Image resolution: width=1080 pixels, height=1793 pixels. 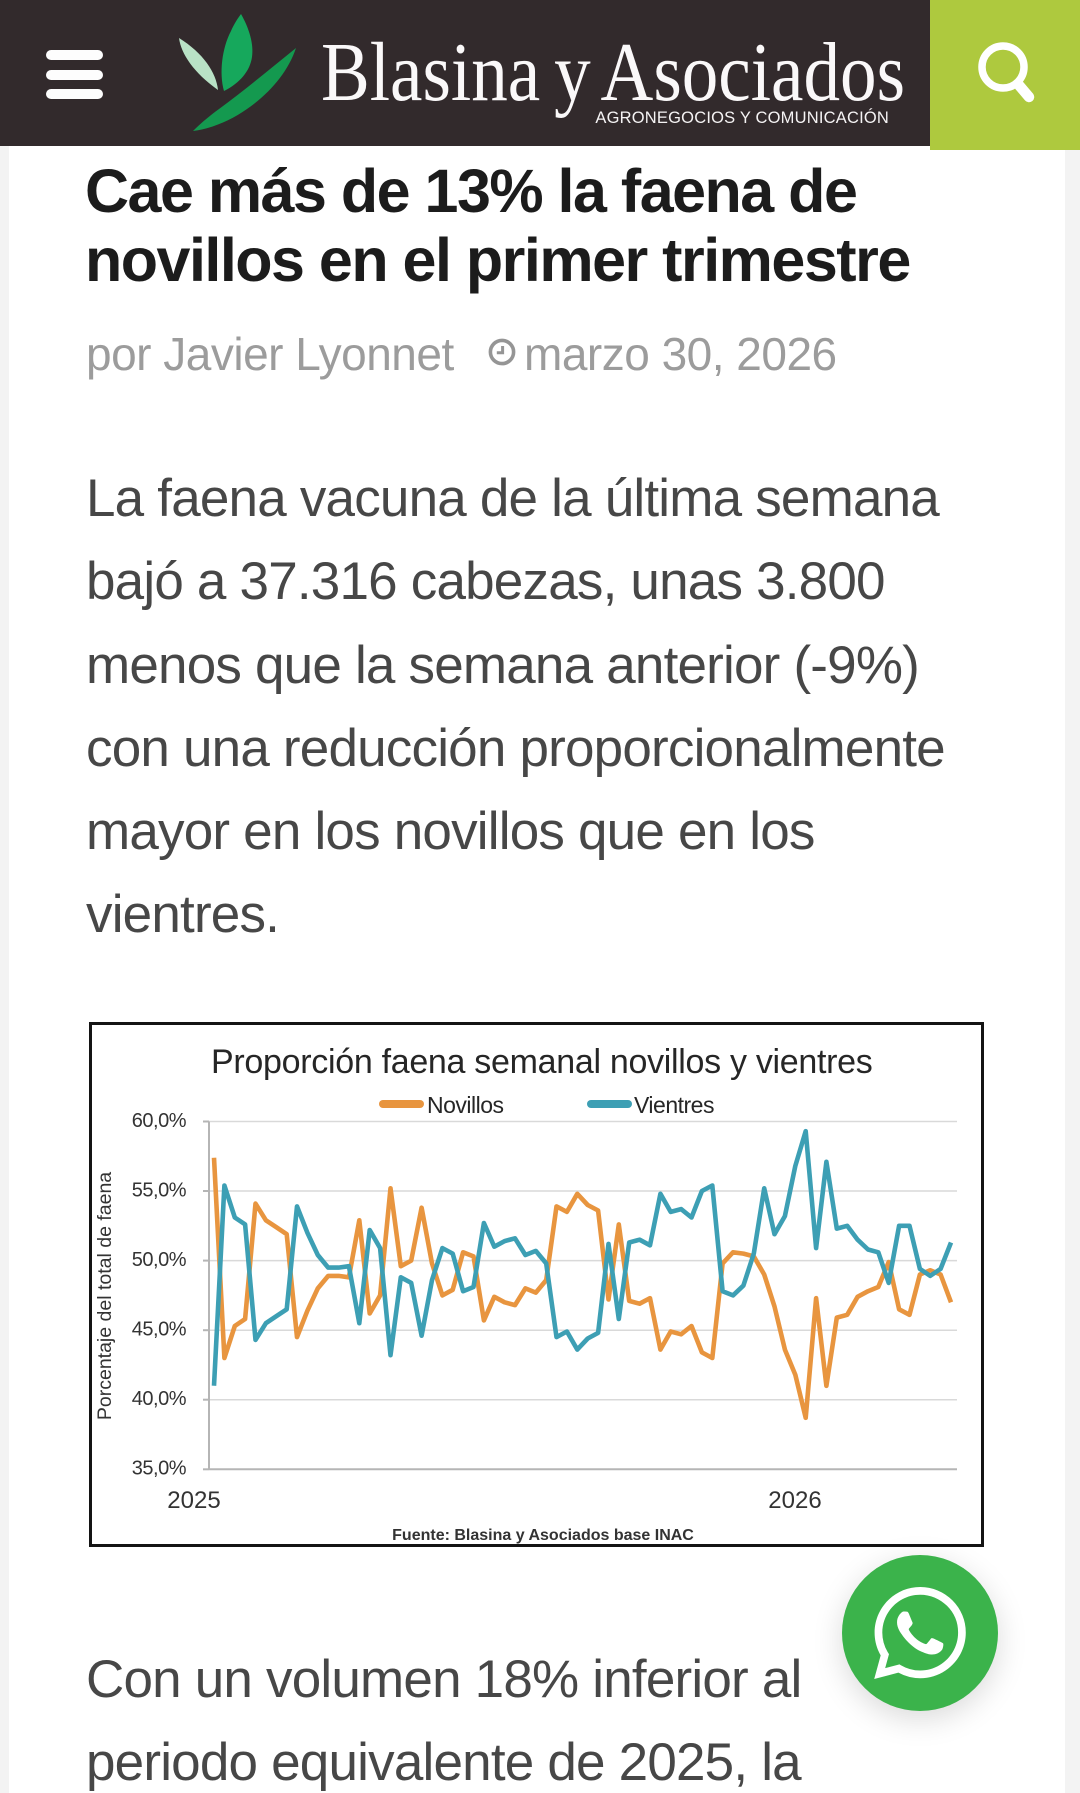 What do you see at coordinates (159, 1399) in the screenshot?
I see `svg-text: 40,0%` at bounding box center [159, 1399].